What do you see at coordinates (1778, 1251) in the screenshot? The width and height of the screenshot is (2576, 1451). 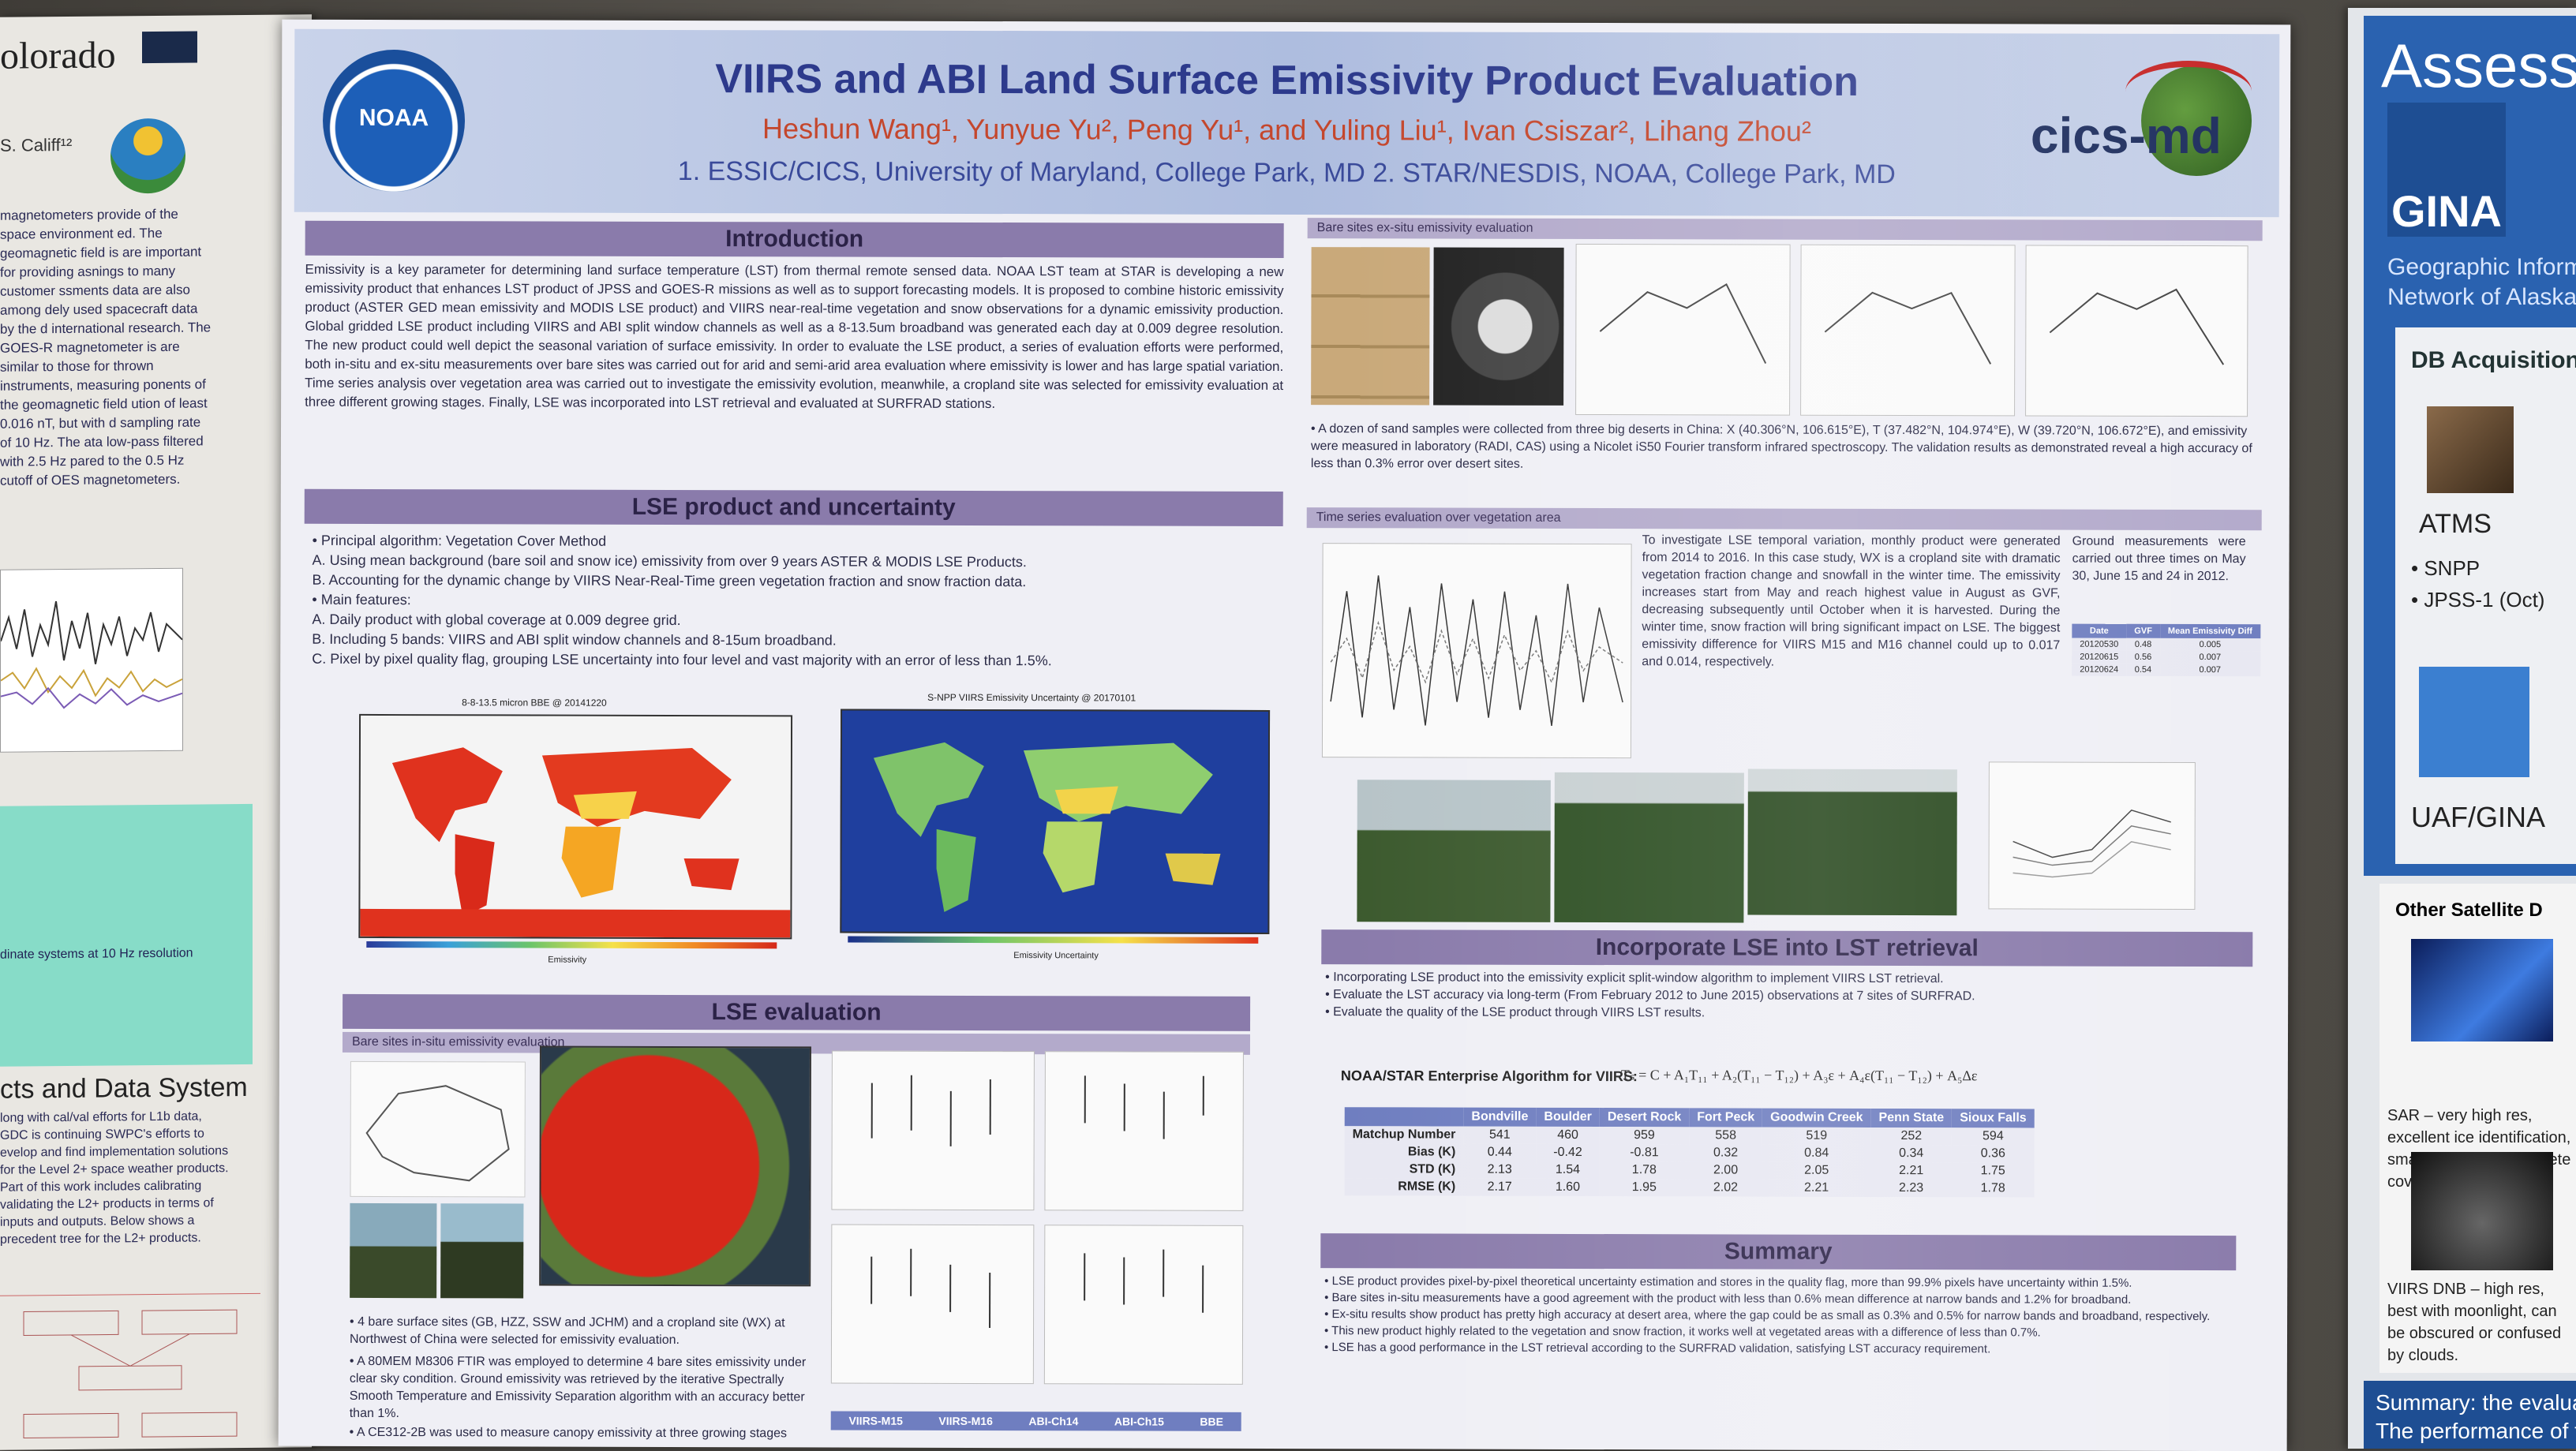 I see `summary-heading: Summary` at bounding box center [1778, 1251].